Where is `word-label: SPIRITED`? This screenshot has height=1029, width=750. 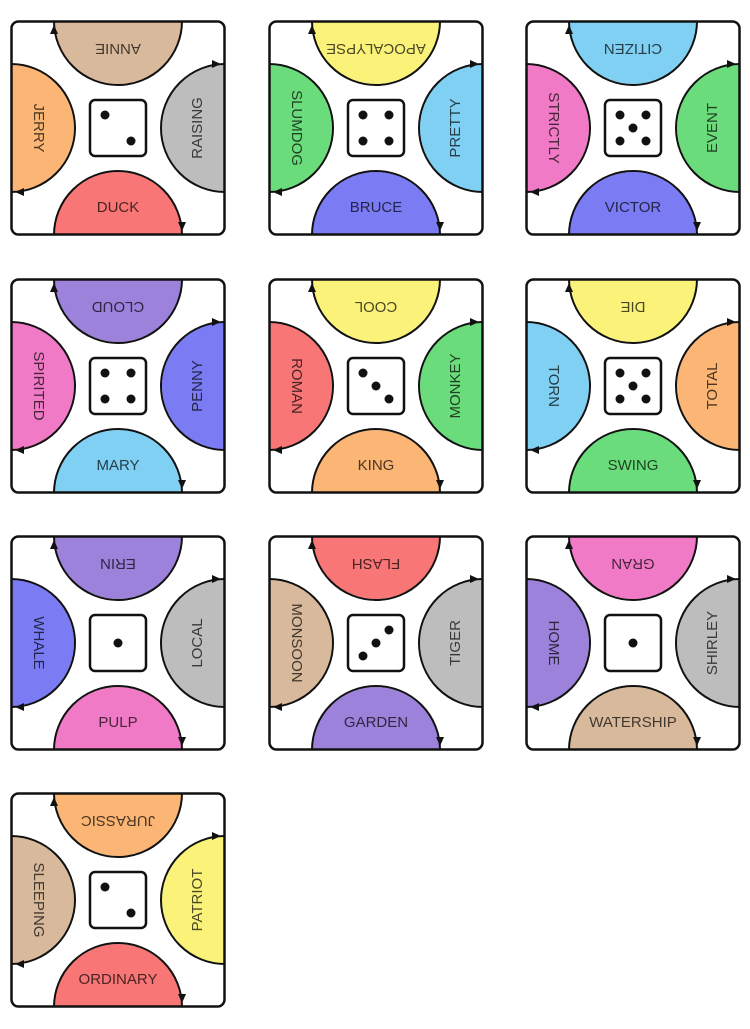 word-label: SPIRITED is located at coordinates (38, 385).